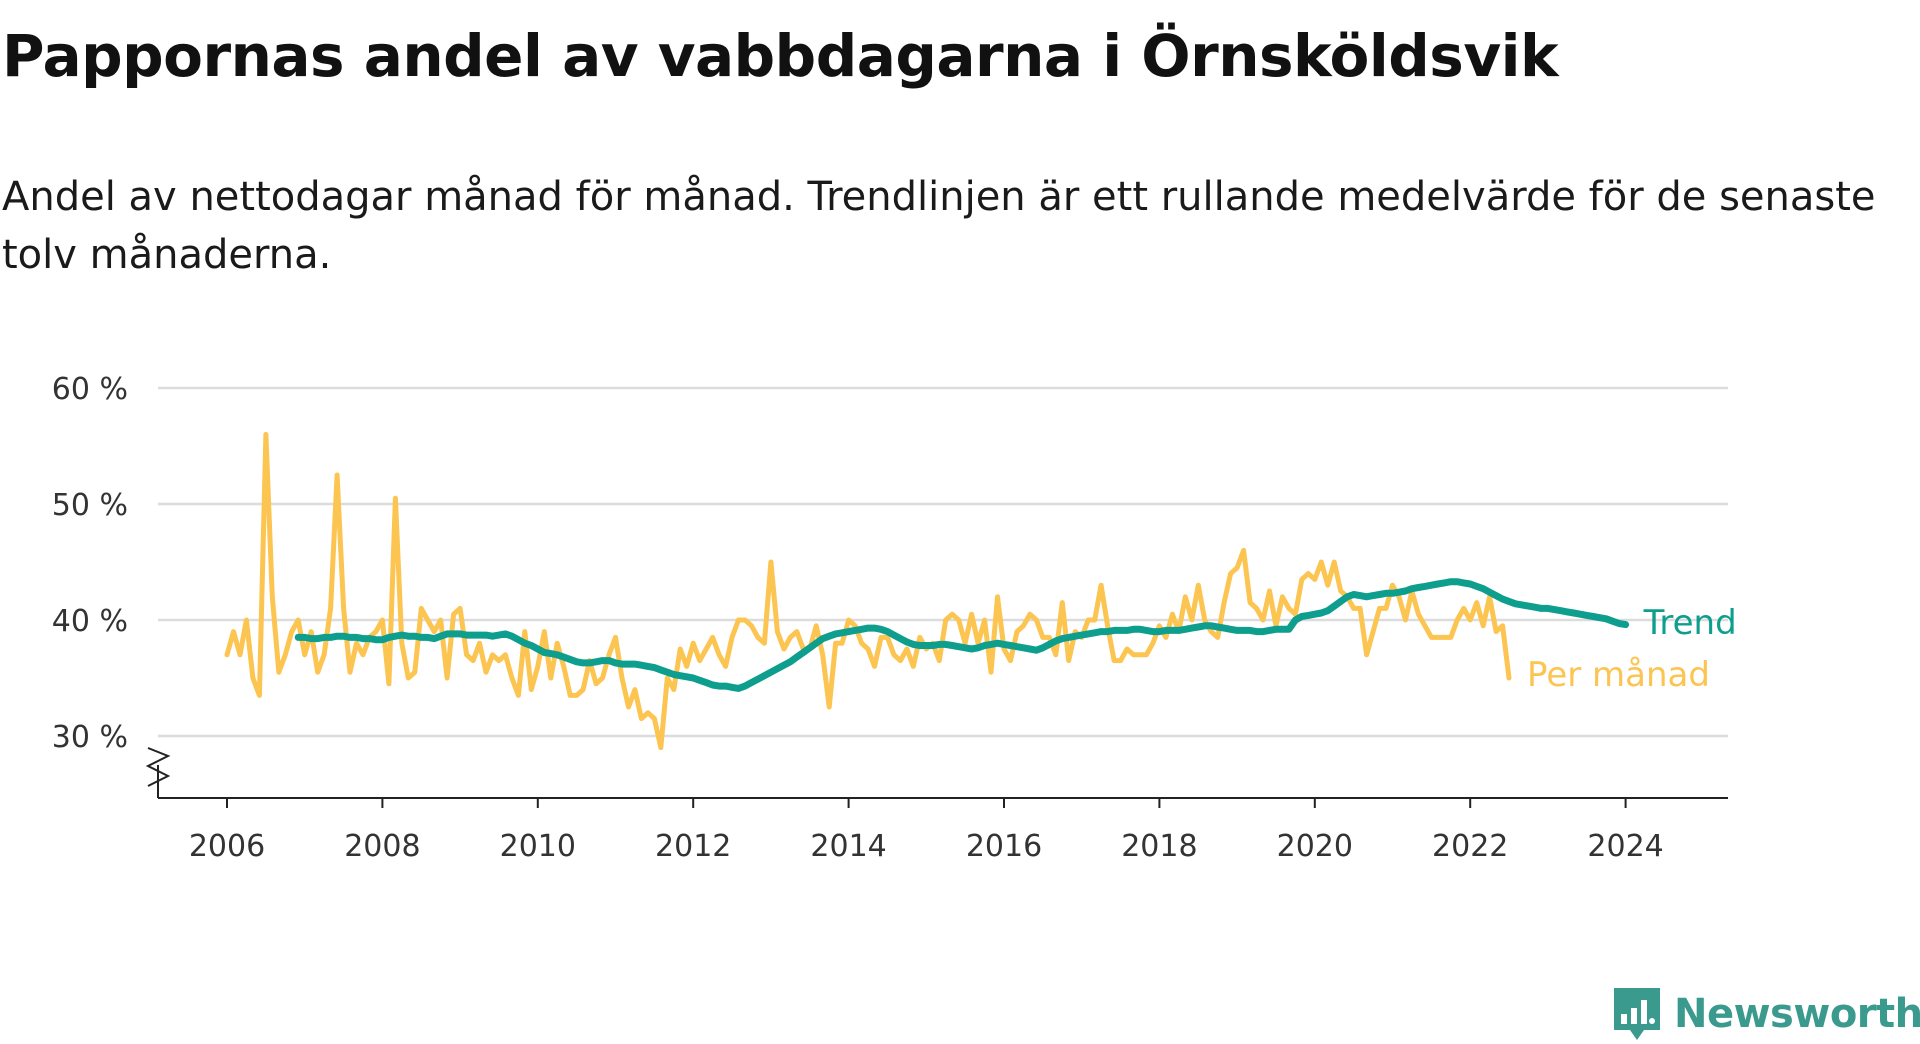  Describe the element at coordinates (848, 846) in the screenshot. I see `x-tick-label: 2014` at that location.